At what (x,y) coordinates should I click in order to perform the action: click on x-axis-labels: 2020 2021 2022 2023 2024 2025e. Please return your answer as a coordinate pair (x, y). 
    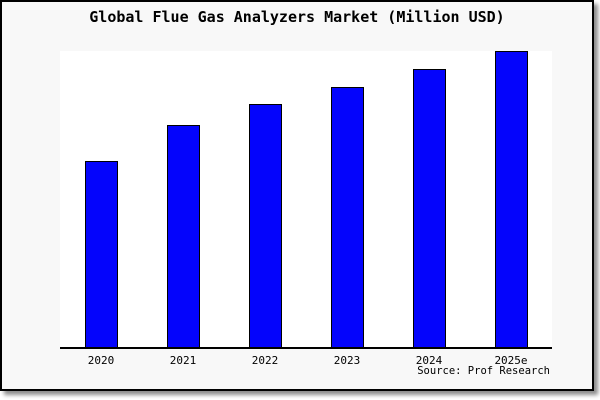
    Looking at the image, I should click on (306, 360).